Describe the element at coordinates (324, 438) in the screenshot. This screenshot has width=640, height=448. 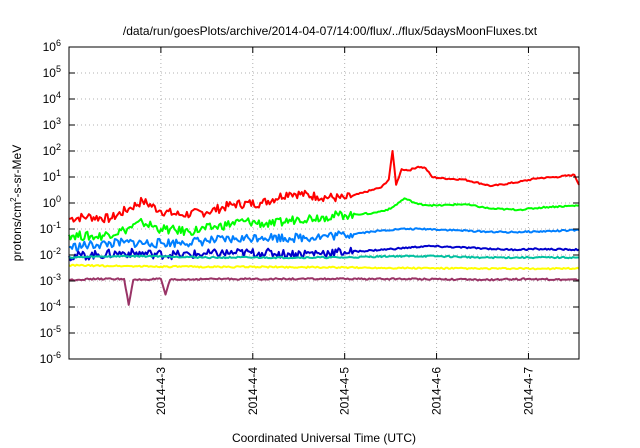
I see `x-axis-label: Coordinated Universal Time (UTC)` at that location.